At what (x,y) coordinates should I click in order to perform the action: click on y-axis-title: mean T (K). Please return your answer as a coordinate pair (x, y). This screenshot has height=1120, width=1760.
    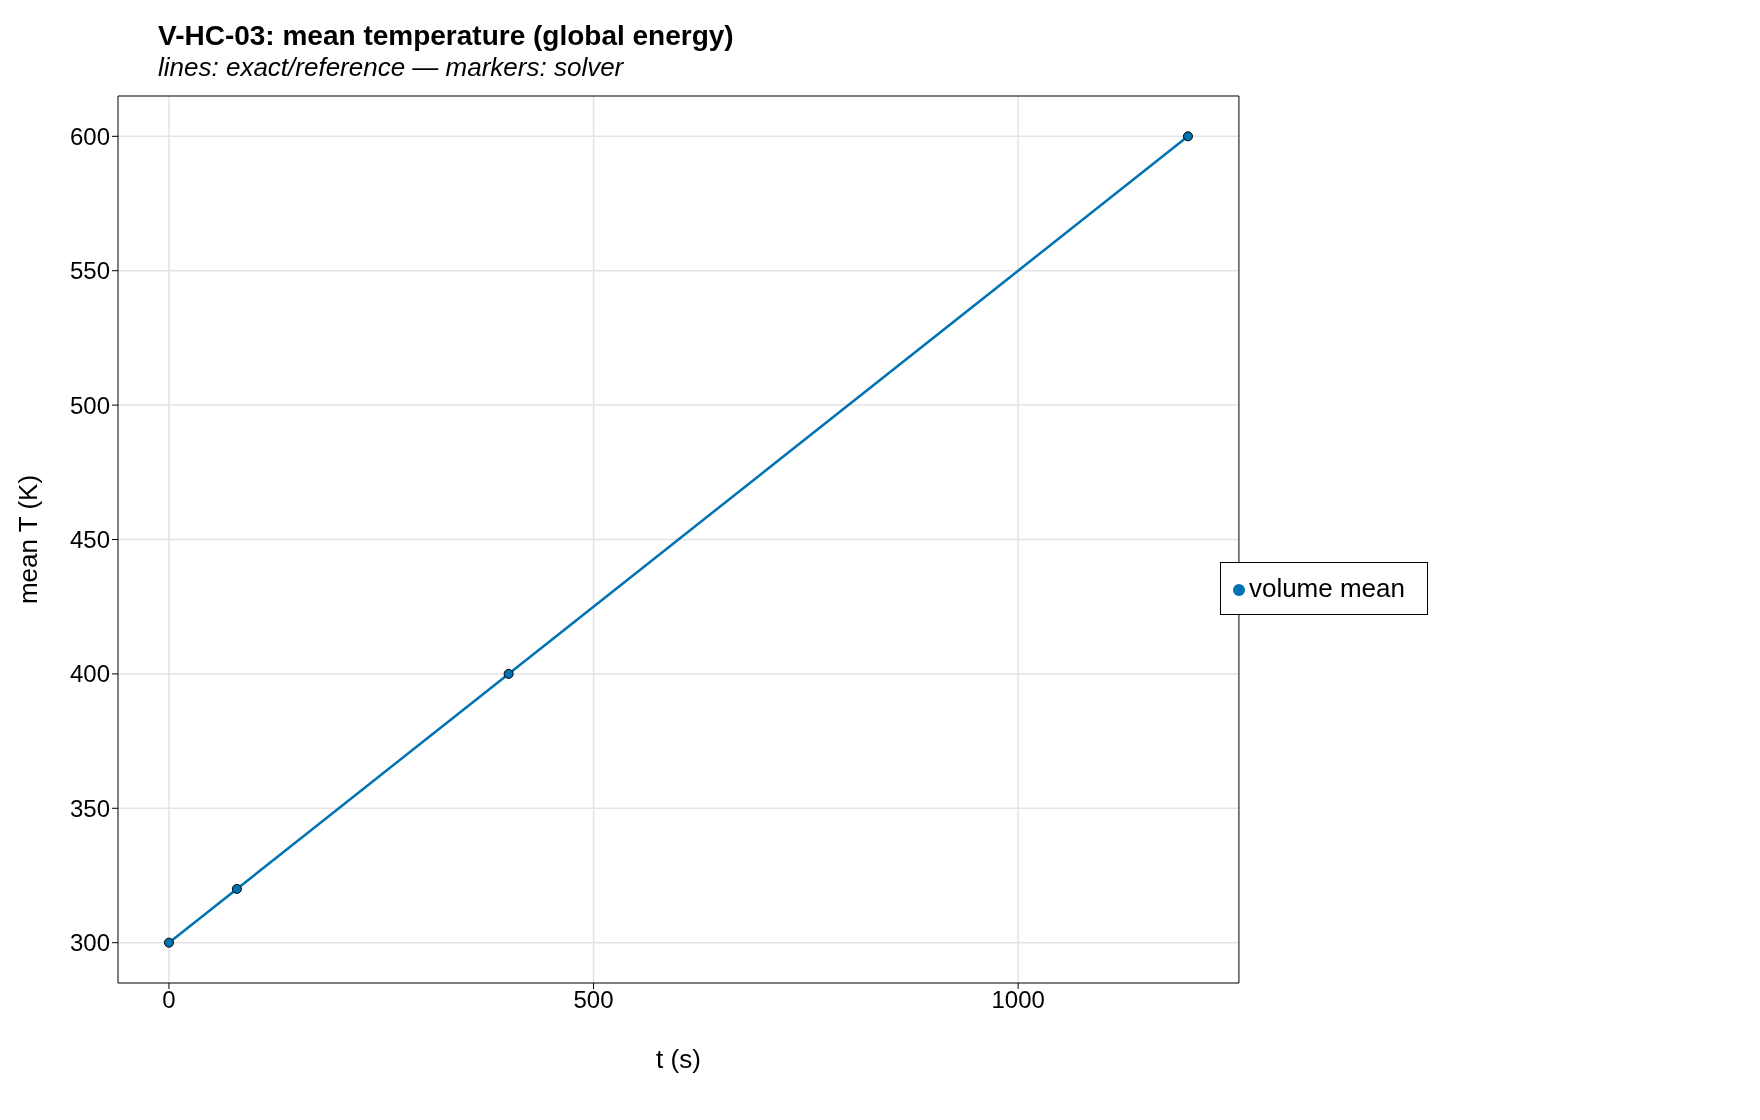
    Looking at the image, I should click on (28, 539).